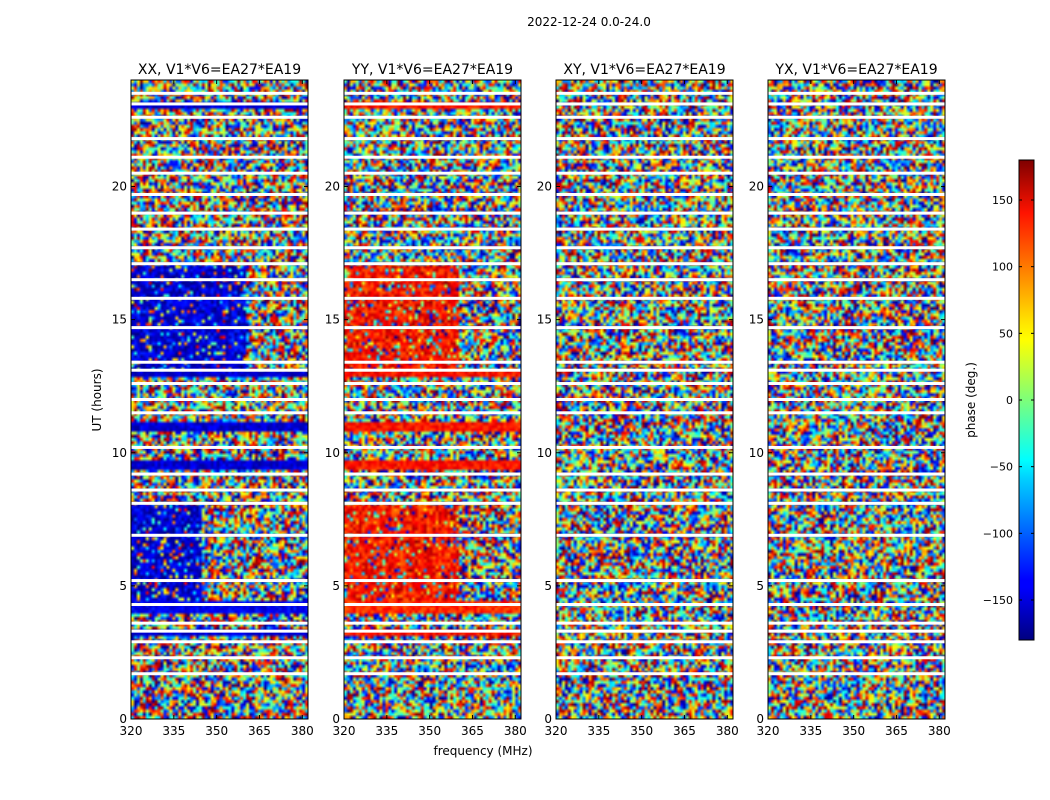  What do you see at coordinates (998, 533) in the screenshot?
I see `colorbar-tick-label: −100` at bounding box center [998, 533].